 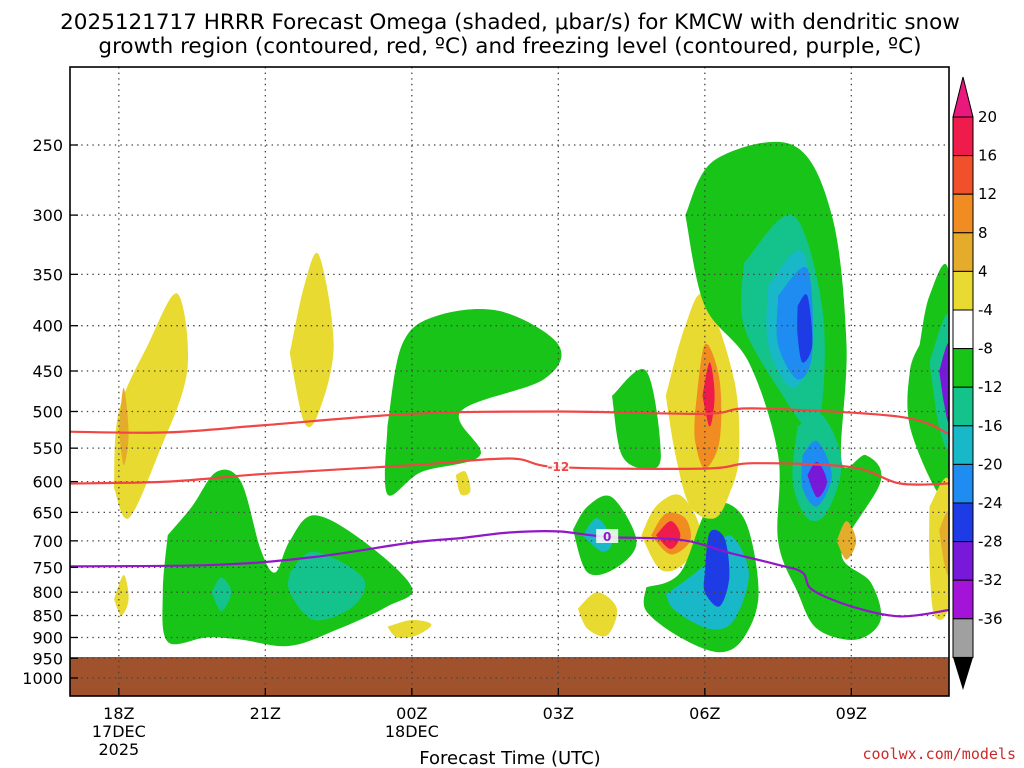 What do you see at coordinates (118, 713) in the screenshot?
I see `x-tick-label-18Z: 18Z` at bounding box center [118, 713].